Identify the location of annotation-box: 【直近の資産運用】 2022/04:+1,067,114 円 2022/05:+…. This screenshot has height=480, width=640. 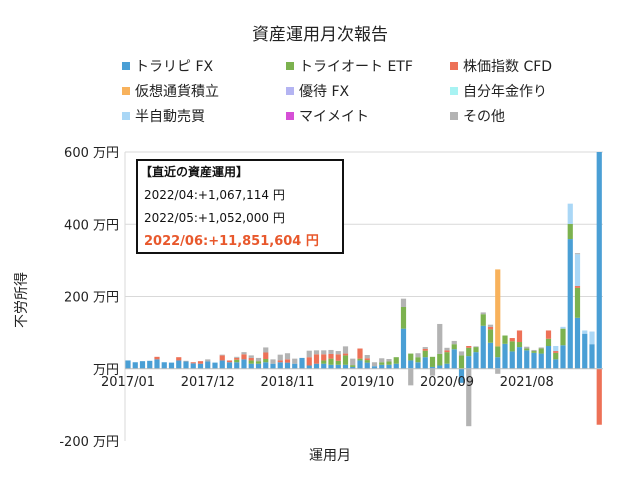
(240, 206).